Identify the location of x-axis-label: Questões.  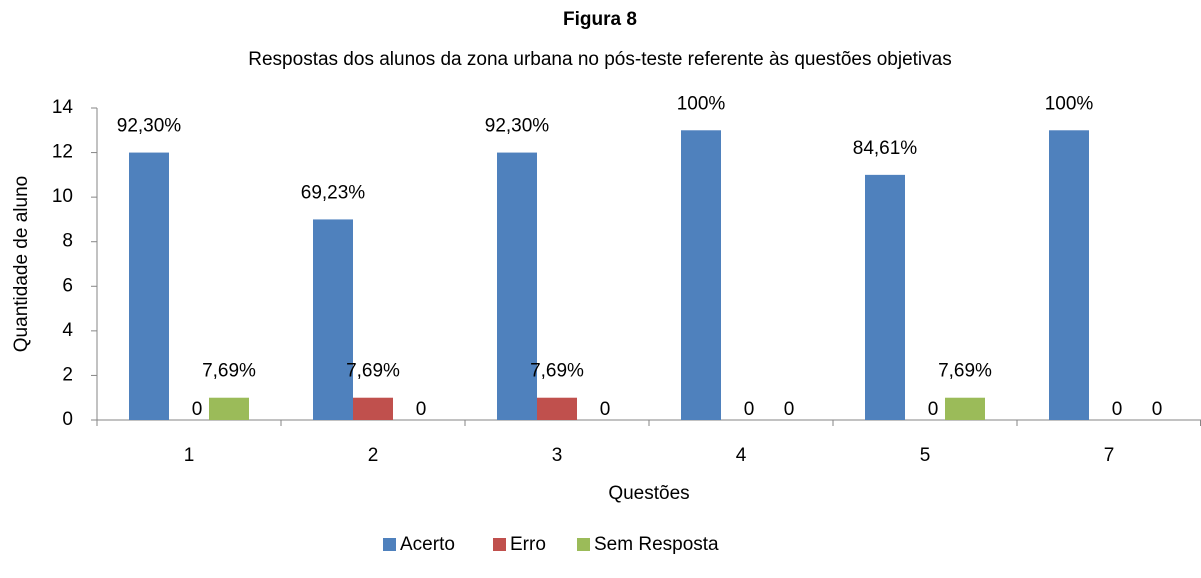
(648, 493).